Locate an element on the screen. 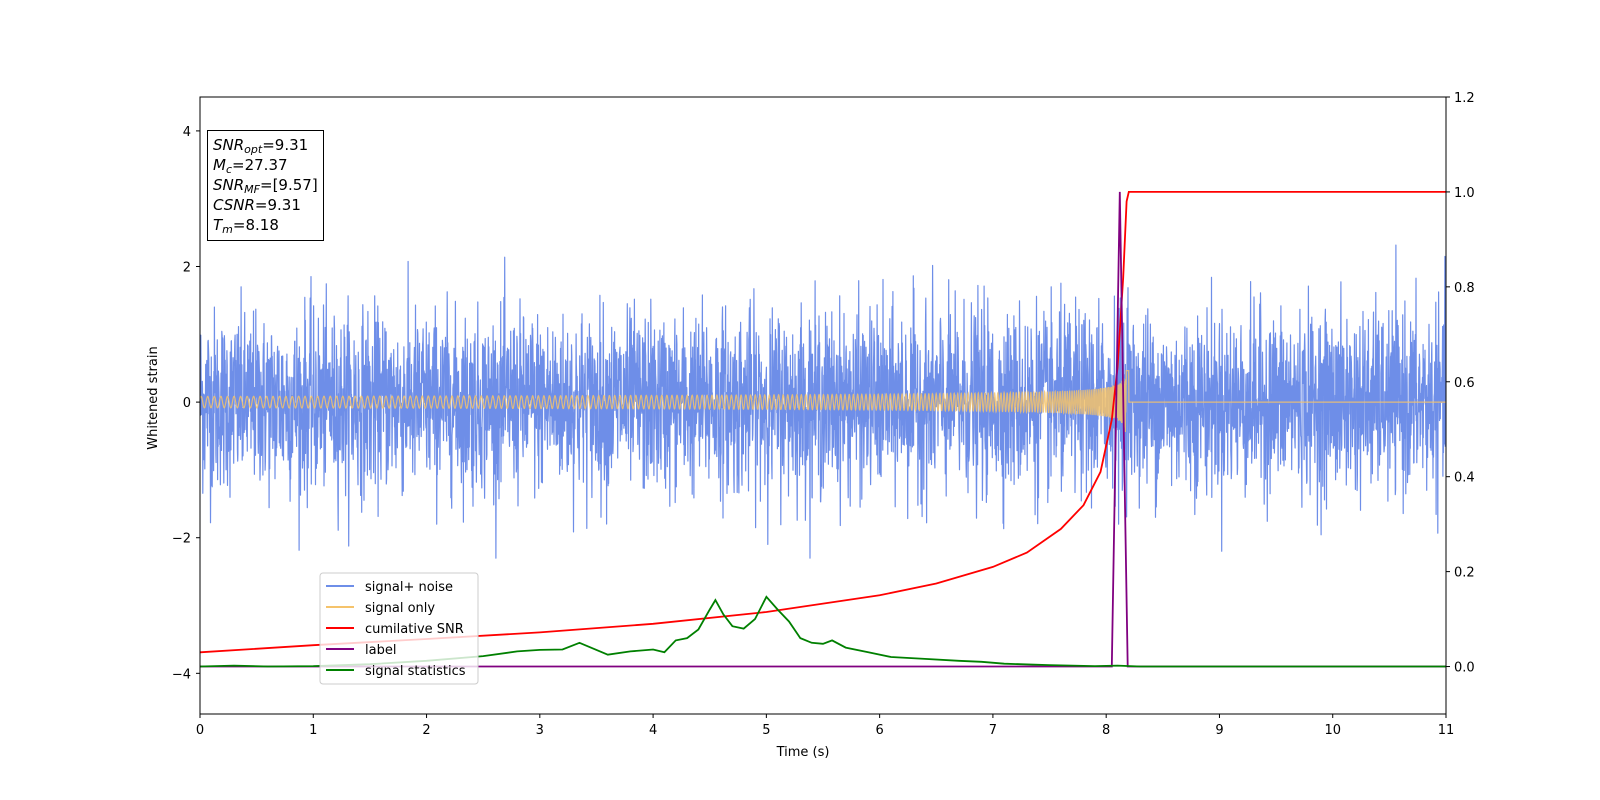 The width and height of the screenshot is (1600, 800). x-tick-label: 8 is located at coordinates (1106, 730).